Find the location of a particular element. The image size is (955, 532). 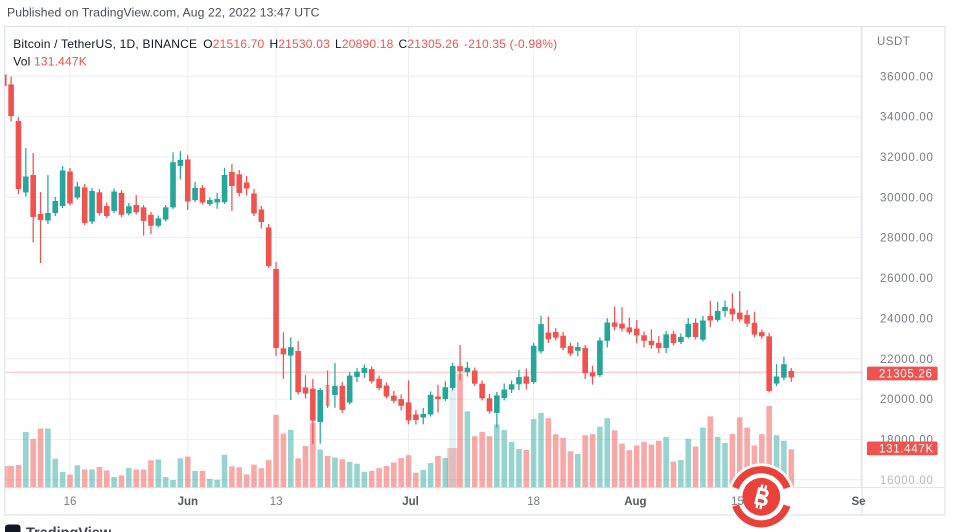

svg-text: 28000.00 is located at coordinates (907, 239).